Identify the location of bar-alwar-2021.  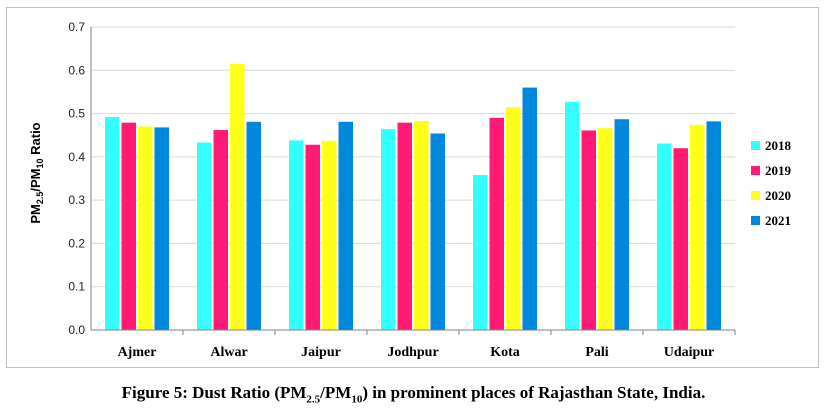
(253, 225).